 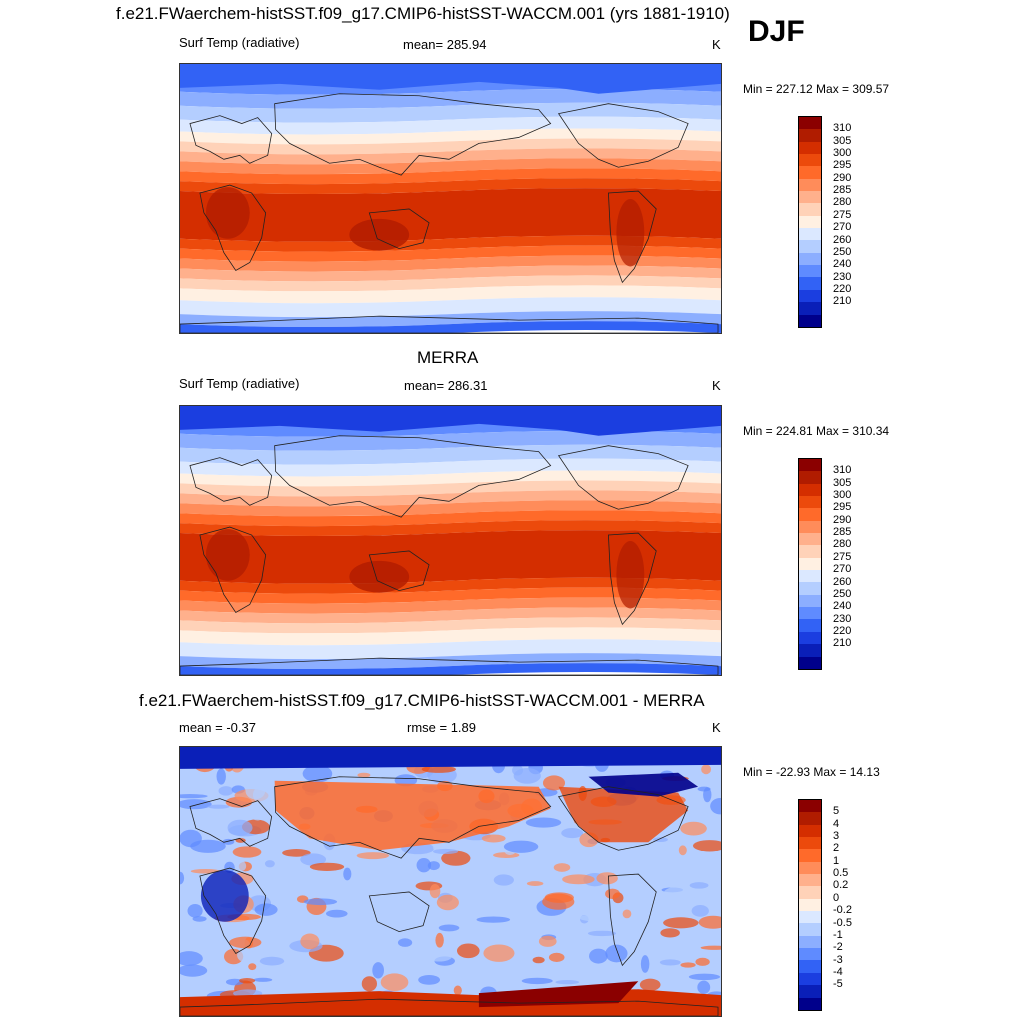 I want to click on colorbar-label: 1, so click(x=836, y=860).